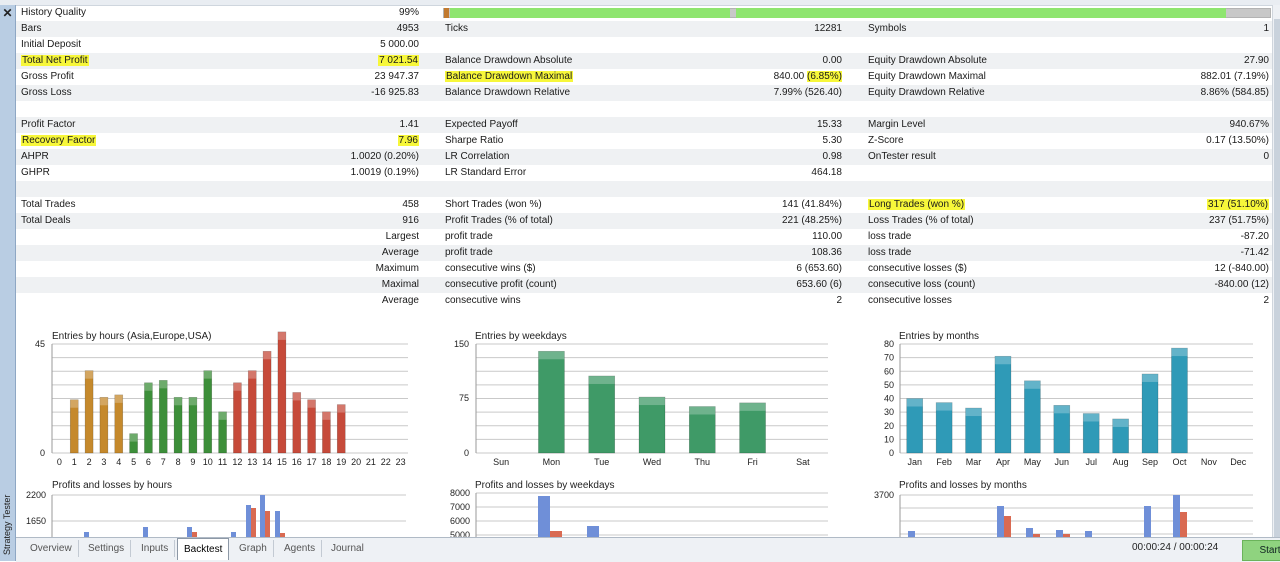  Describe the element at coordinates (652, 462) in the screenshot. I see `x-tick-label: Wed` at that location.